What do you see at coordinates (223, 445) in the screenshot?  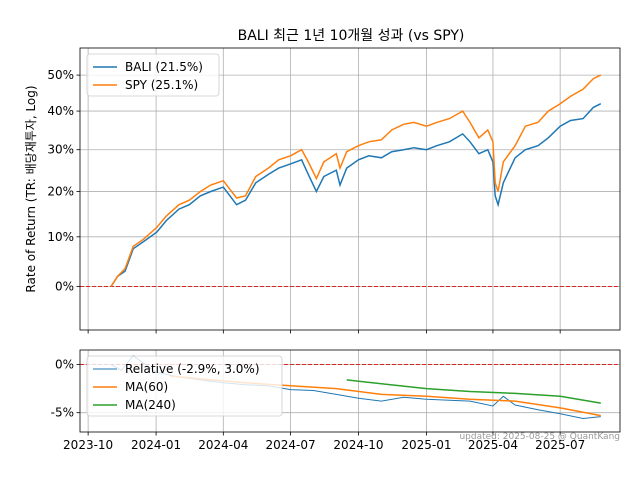 I see `x-tick-label: 2024-04` at bounding box center [223, 445].